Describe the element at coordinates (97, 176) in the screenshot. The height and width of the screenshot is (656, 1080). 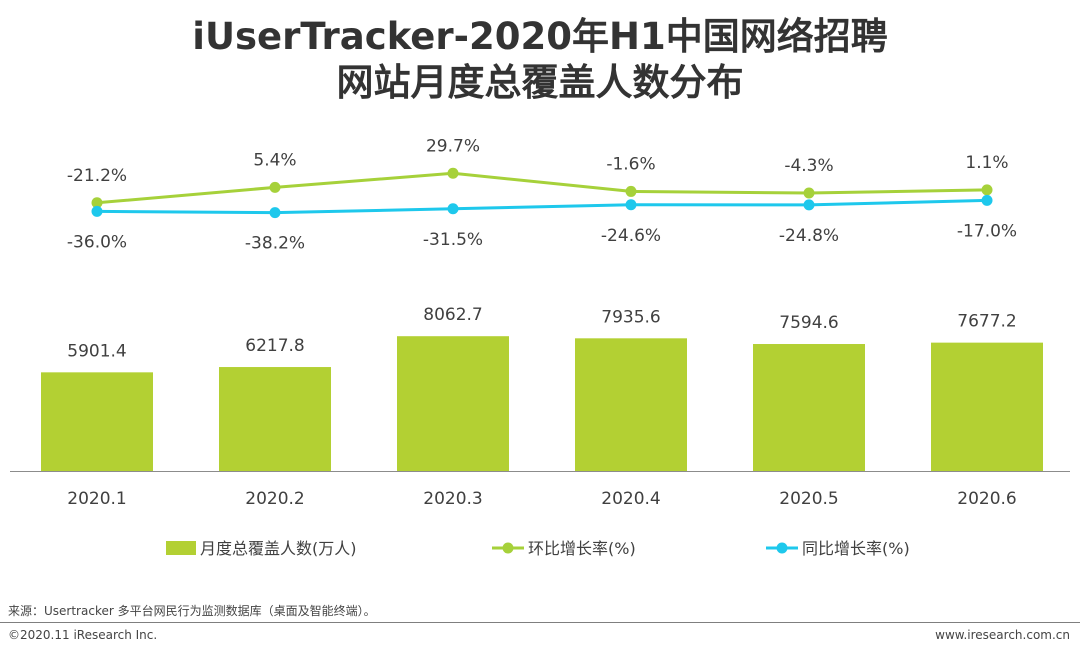
I see `mom-growth-label: -21.2%` at that location.